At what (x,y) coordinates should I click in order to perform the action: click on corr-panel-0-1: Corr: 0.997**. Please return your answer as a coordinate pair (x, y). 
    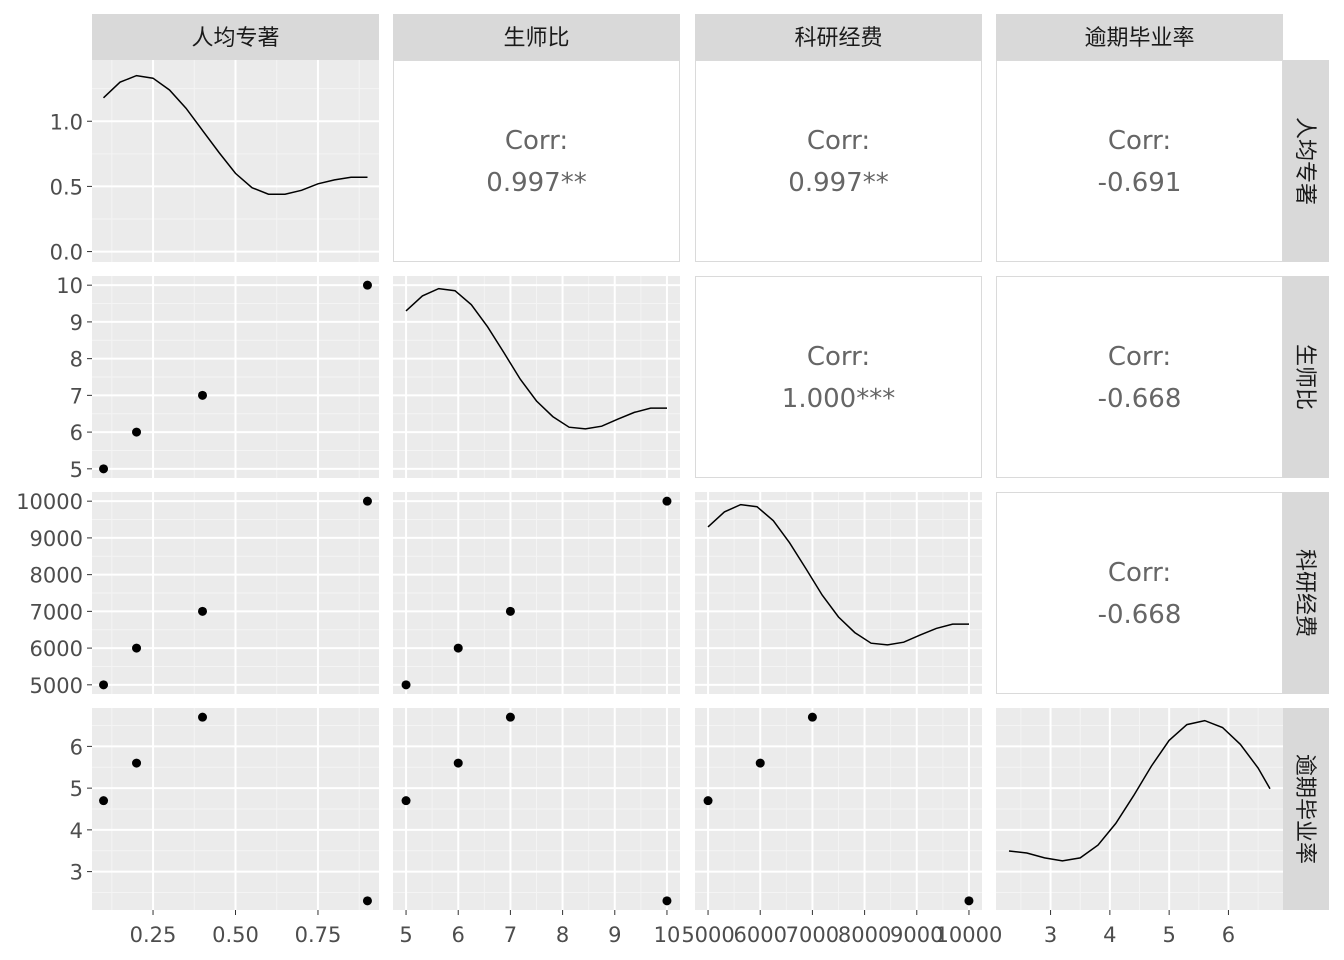
    Looking at the image, I should click on (536, 161).